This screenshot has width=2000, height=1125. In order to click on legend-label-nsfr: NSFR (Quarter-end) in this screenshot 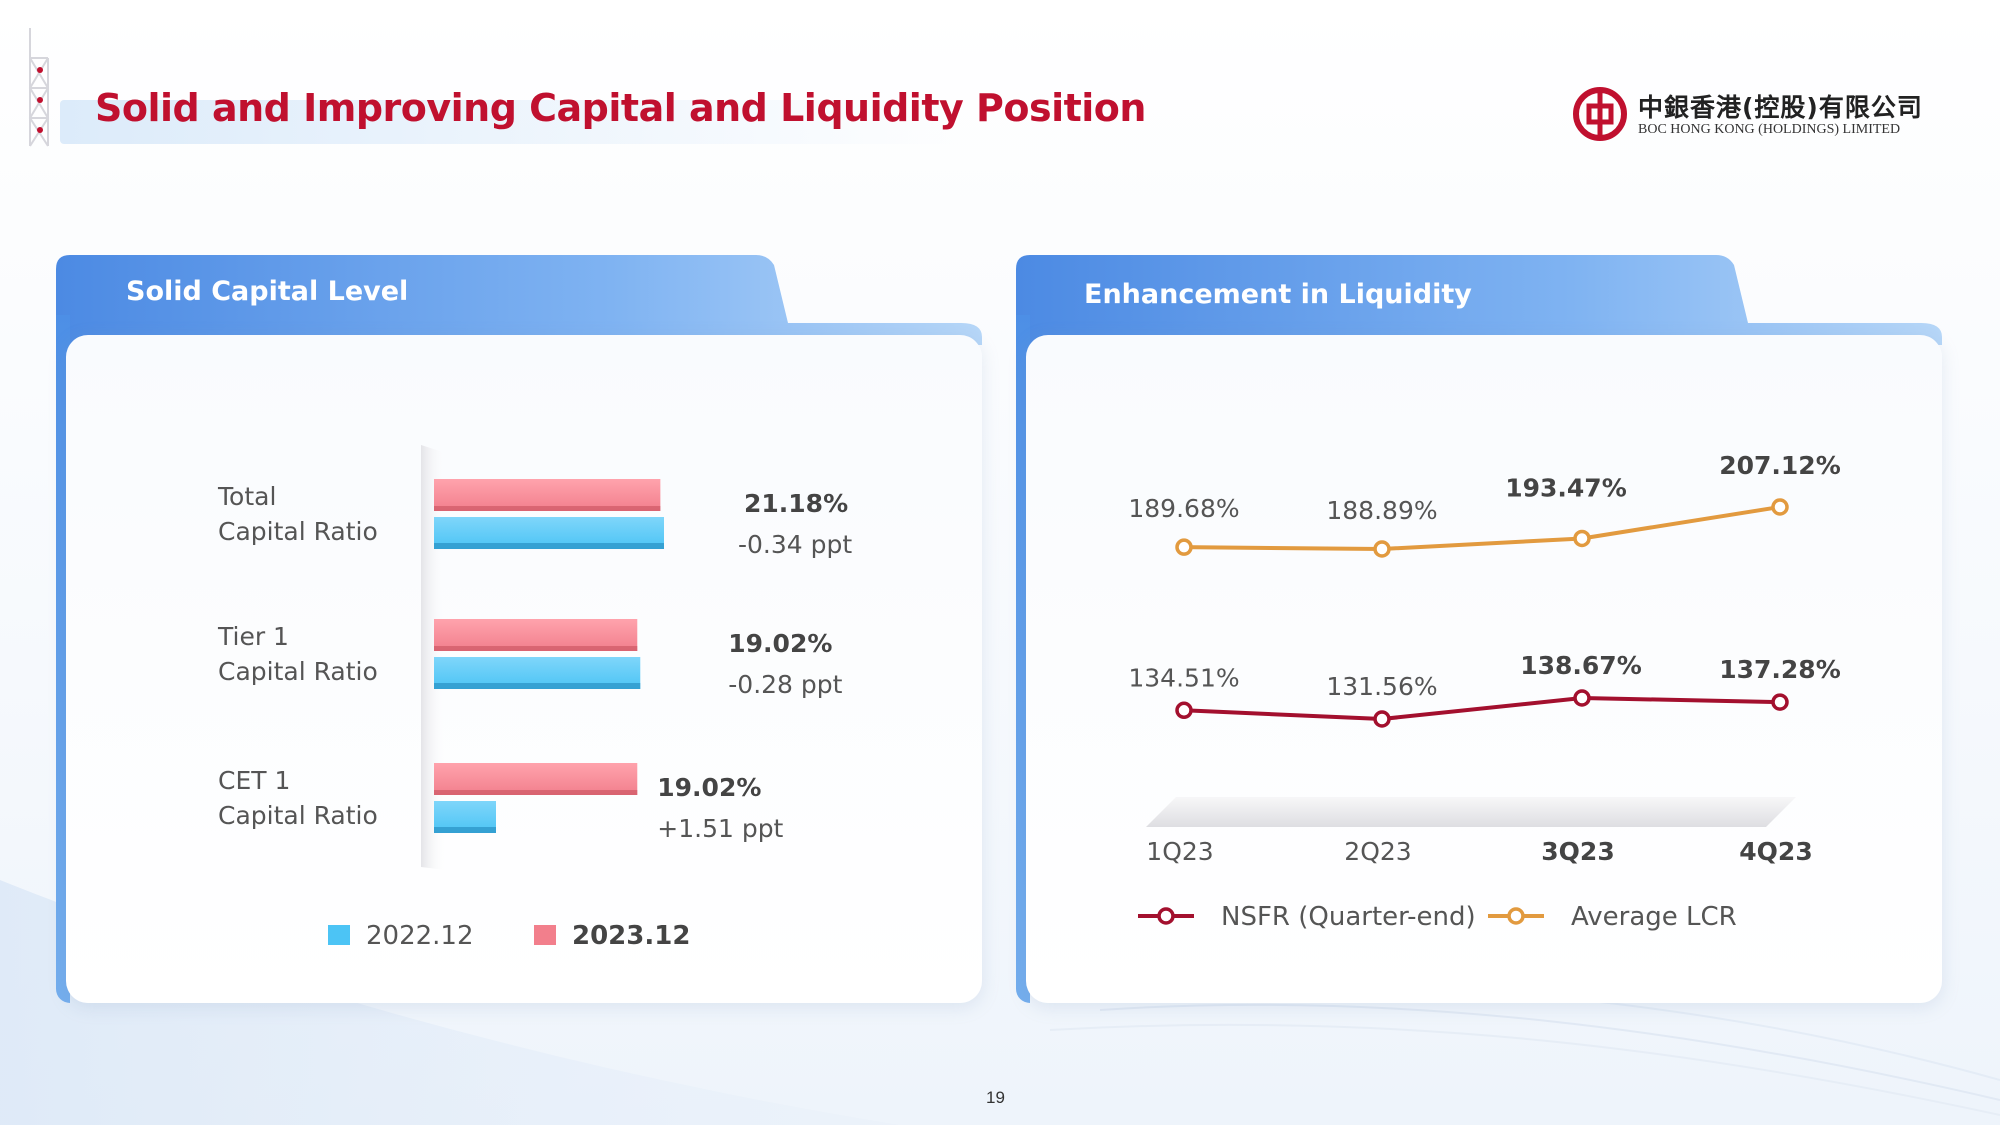, I will do `click(1348, 917)`.